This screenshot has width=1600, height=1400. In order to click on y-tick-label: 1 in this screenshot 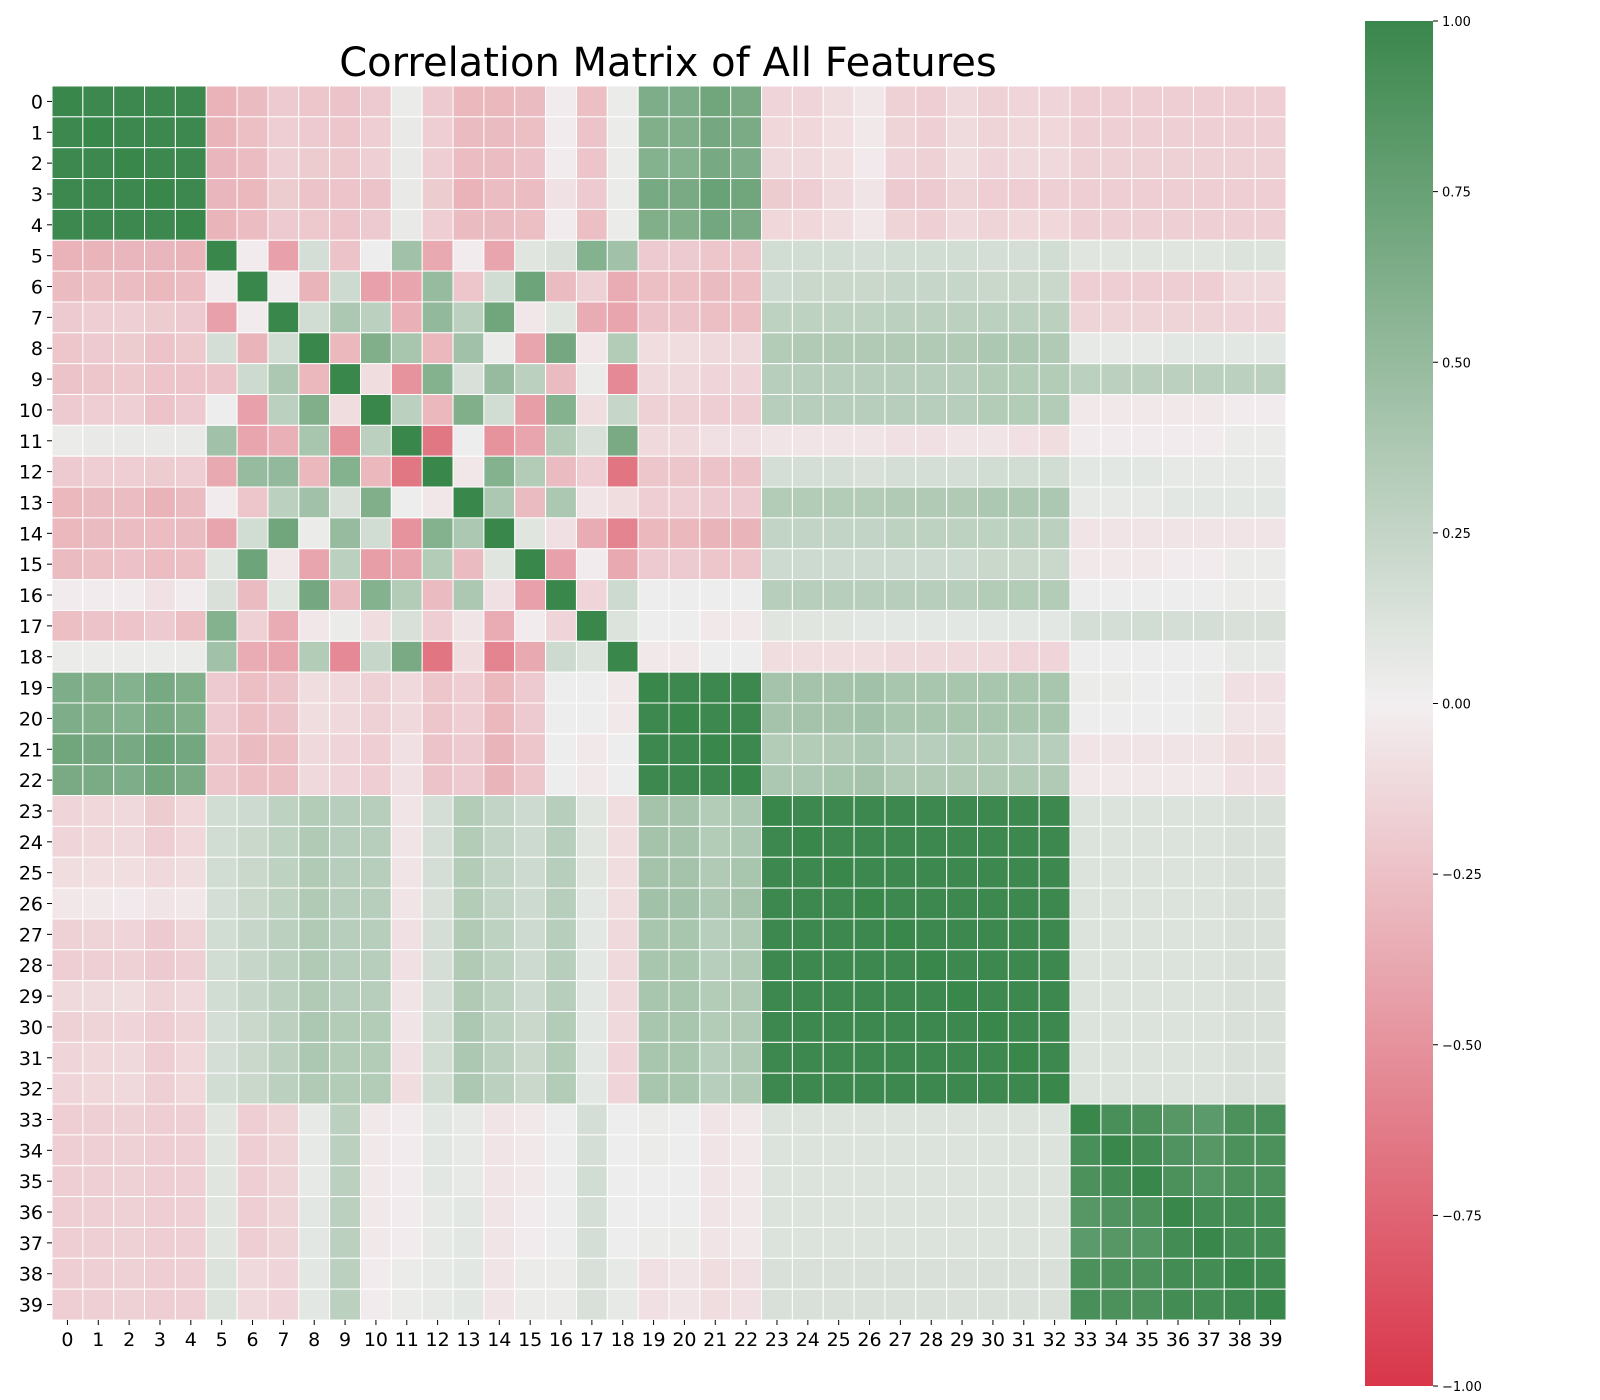, I will do `click(37, 133)`.